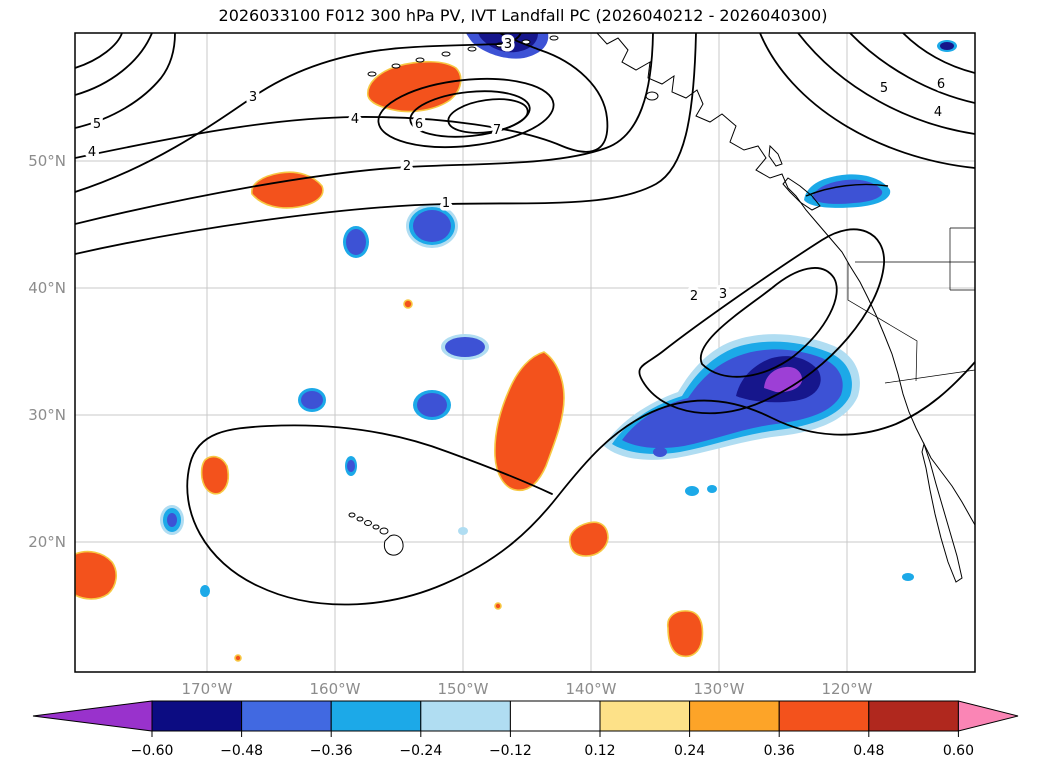 The width and height of the screenshot is (1047, 769). What do you see at coordinates (92, 716) in the screenshot?
I see `colorbar-left-arrow` at bounding box center [92, 716].